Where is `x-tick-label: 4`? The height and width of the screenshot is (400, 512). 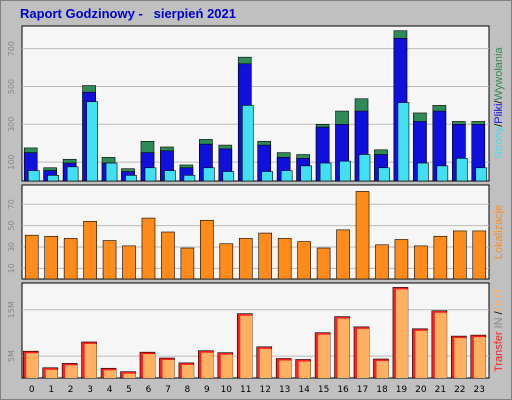
x-tick-label: 4 is located at coordinates (110, 390).